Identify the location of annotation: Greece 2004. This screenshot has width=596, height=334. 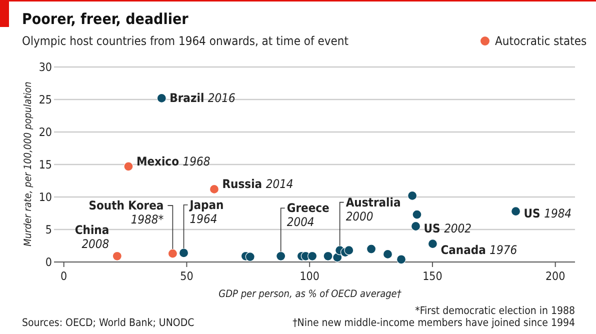
(308, 215).